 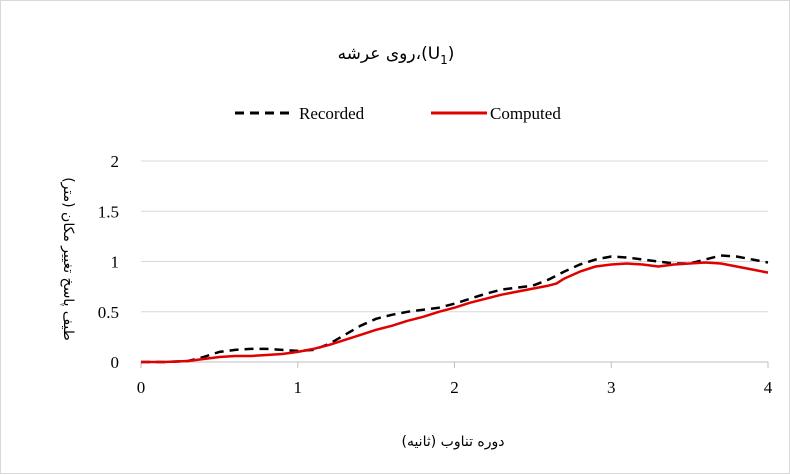 I want to click on x-tick-label-2: 2, so click(x=454, y=387).